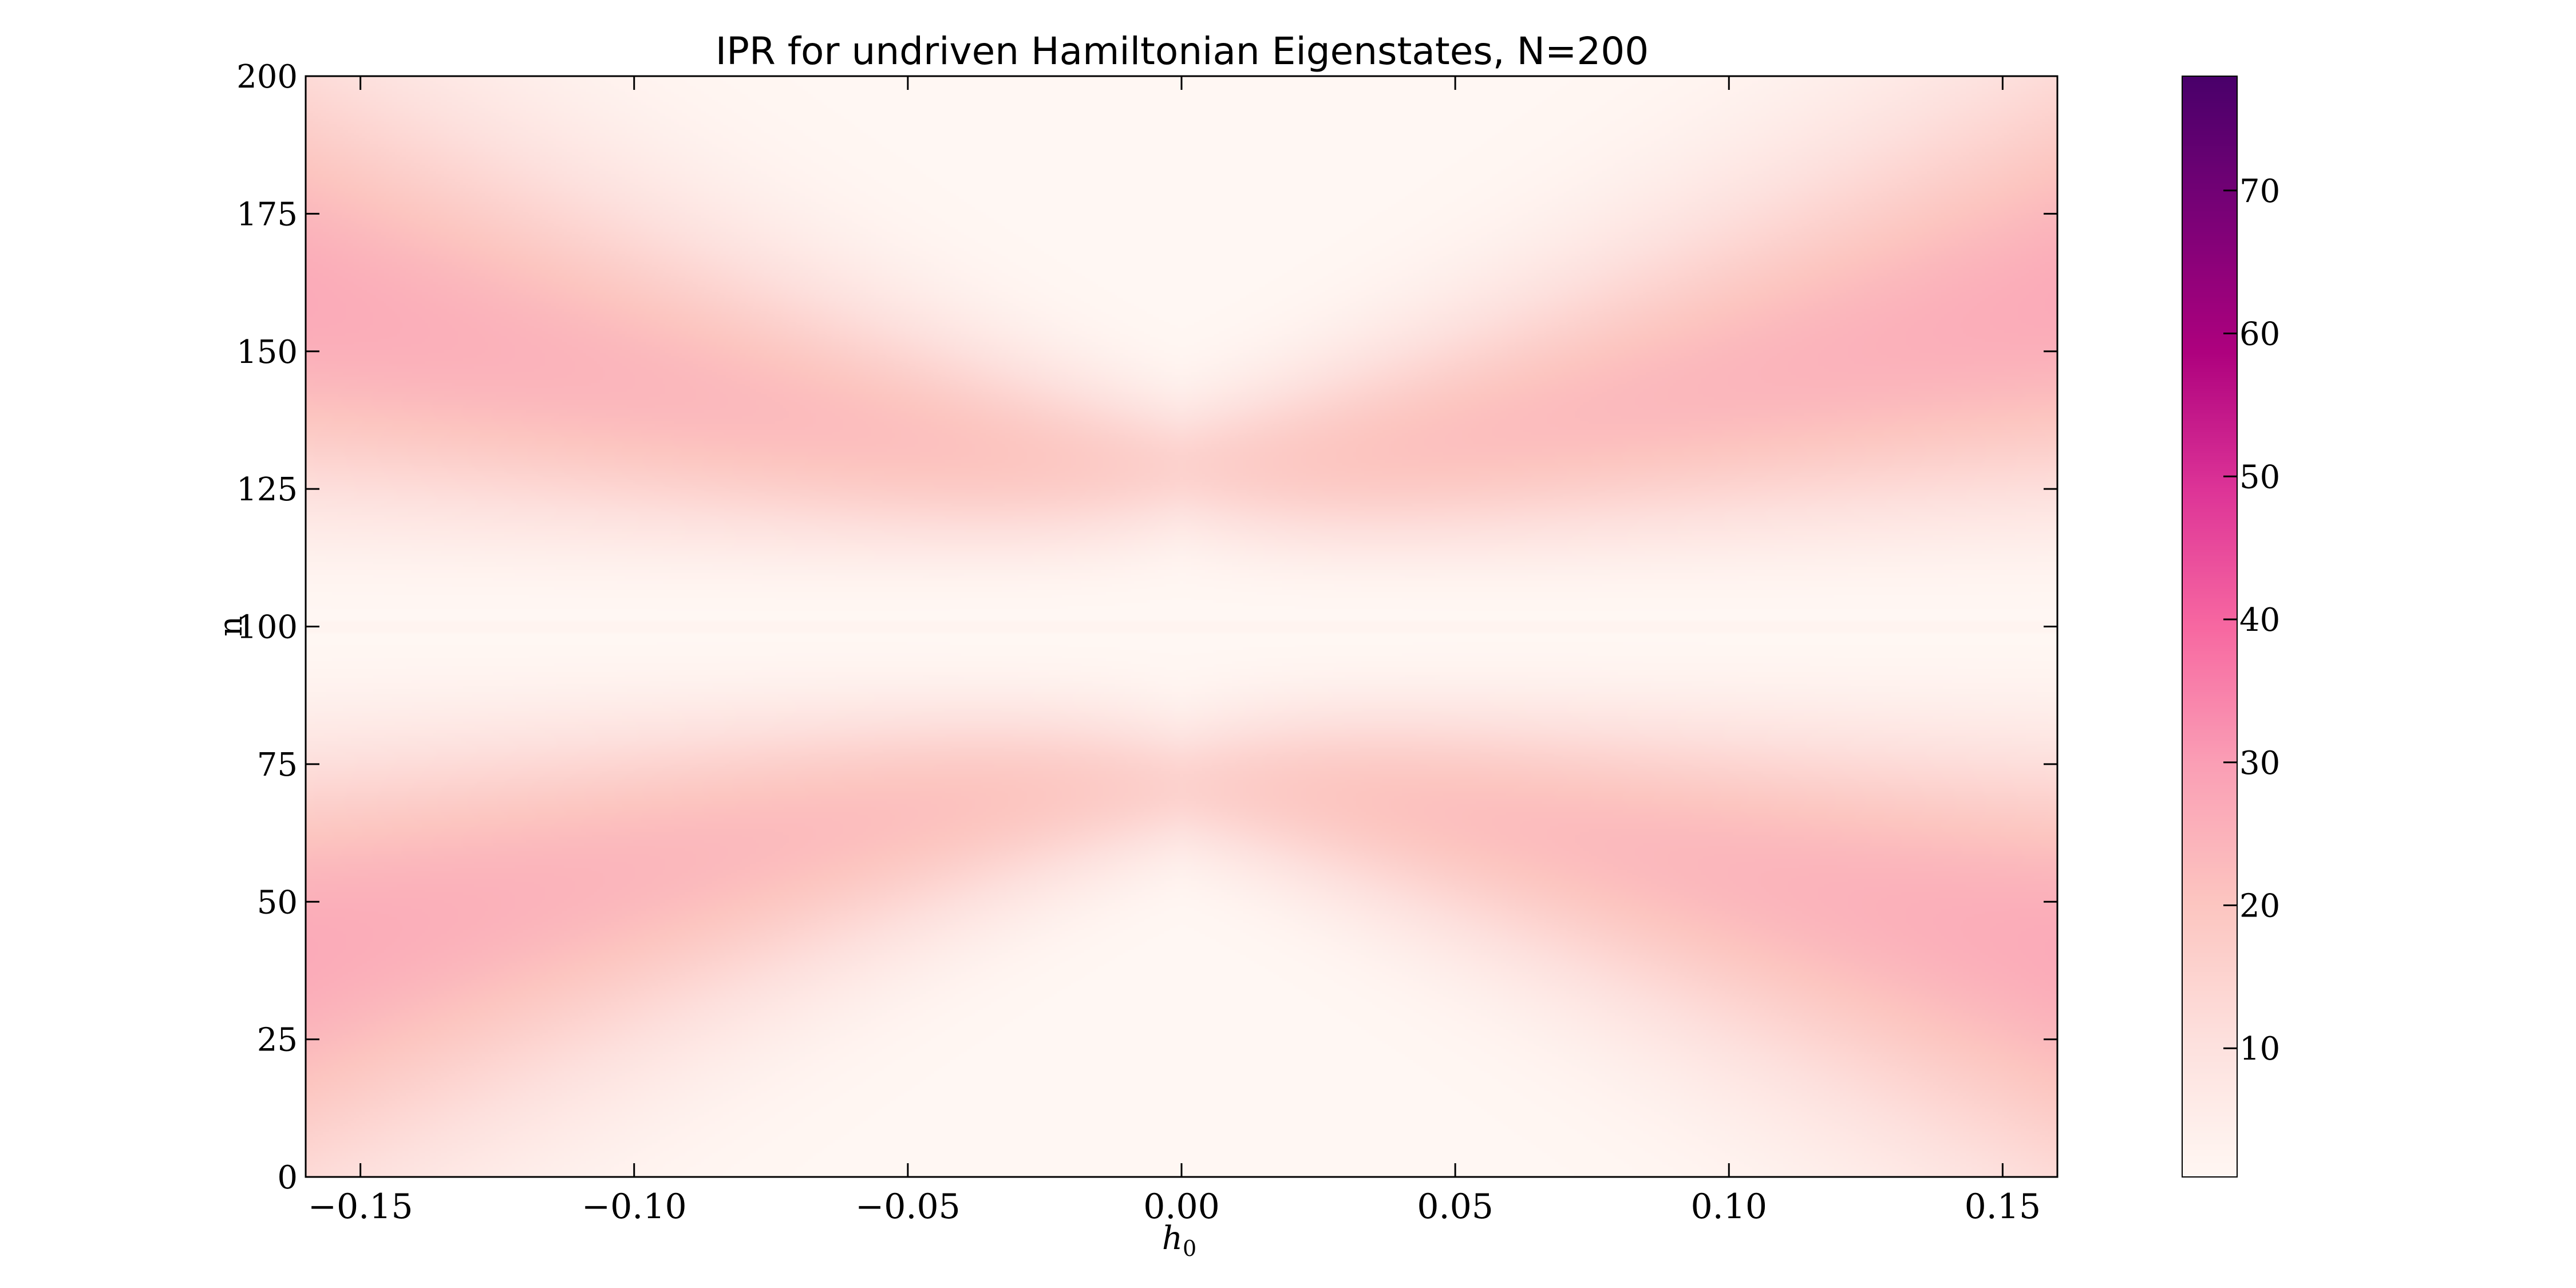 The height and width of the screenshot is (1288, 2576). I want to click on x-axis-label-subscript: 0, so click(1189, 1248).